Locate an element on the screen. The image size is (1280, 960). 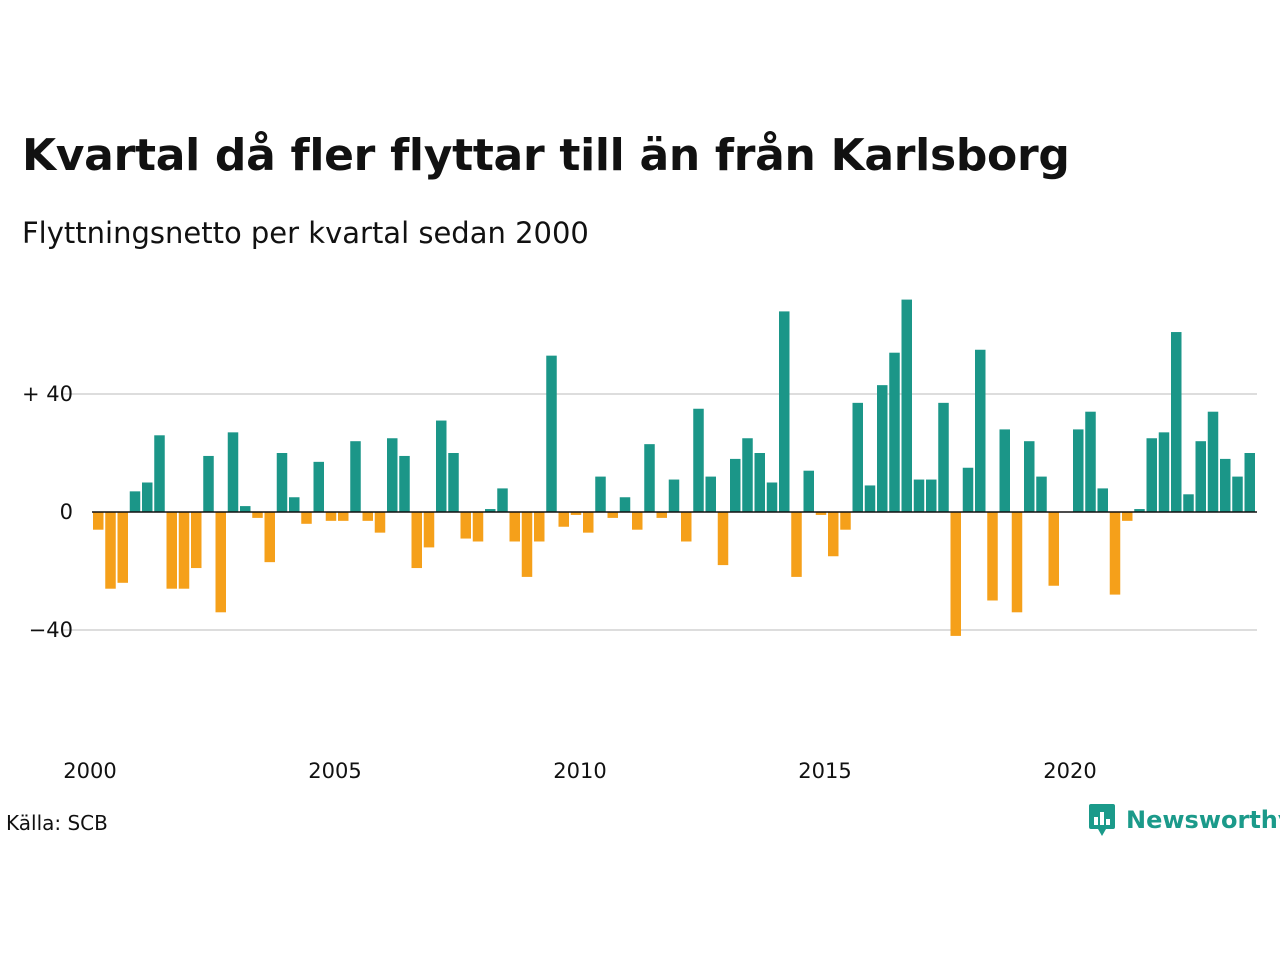
bar-2001K3 is located at coordinates (171, 550).